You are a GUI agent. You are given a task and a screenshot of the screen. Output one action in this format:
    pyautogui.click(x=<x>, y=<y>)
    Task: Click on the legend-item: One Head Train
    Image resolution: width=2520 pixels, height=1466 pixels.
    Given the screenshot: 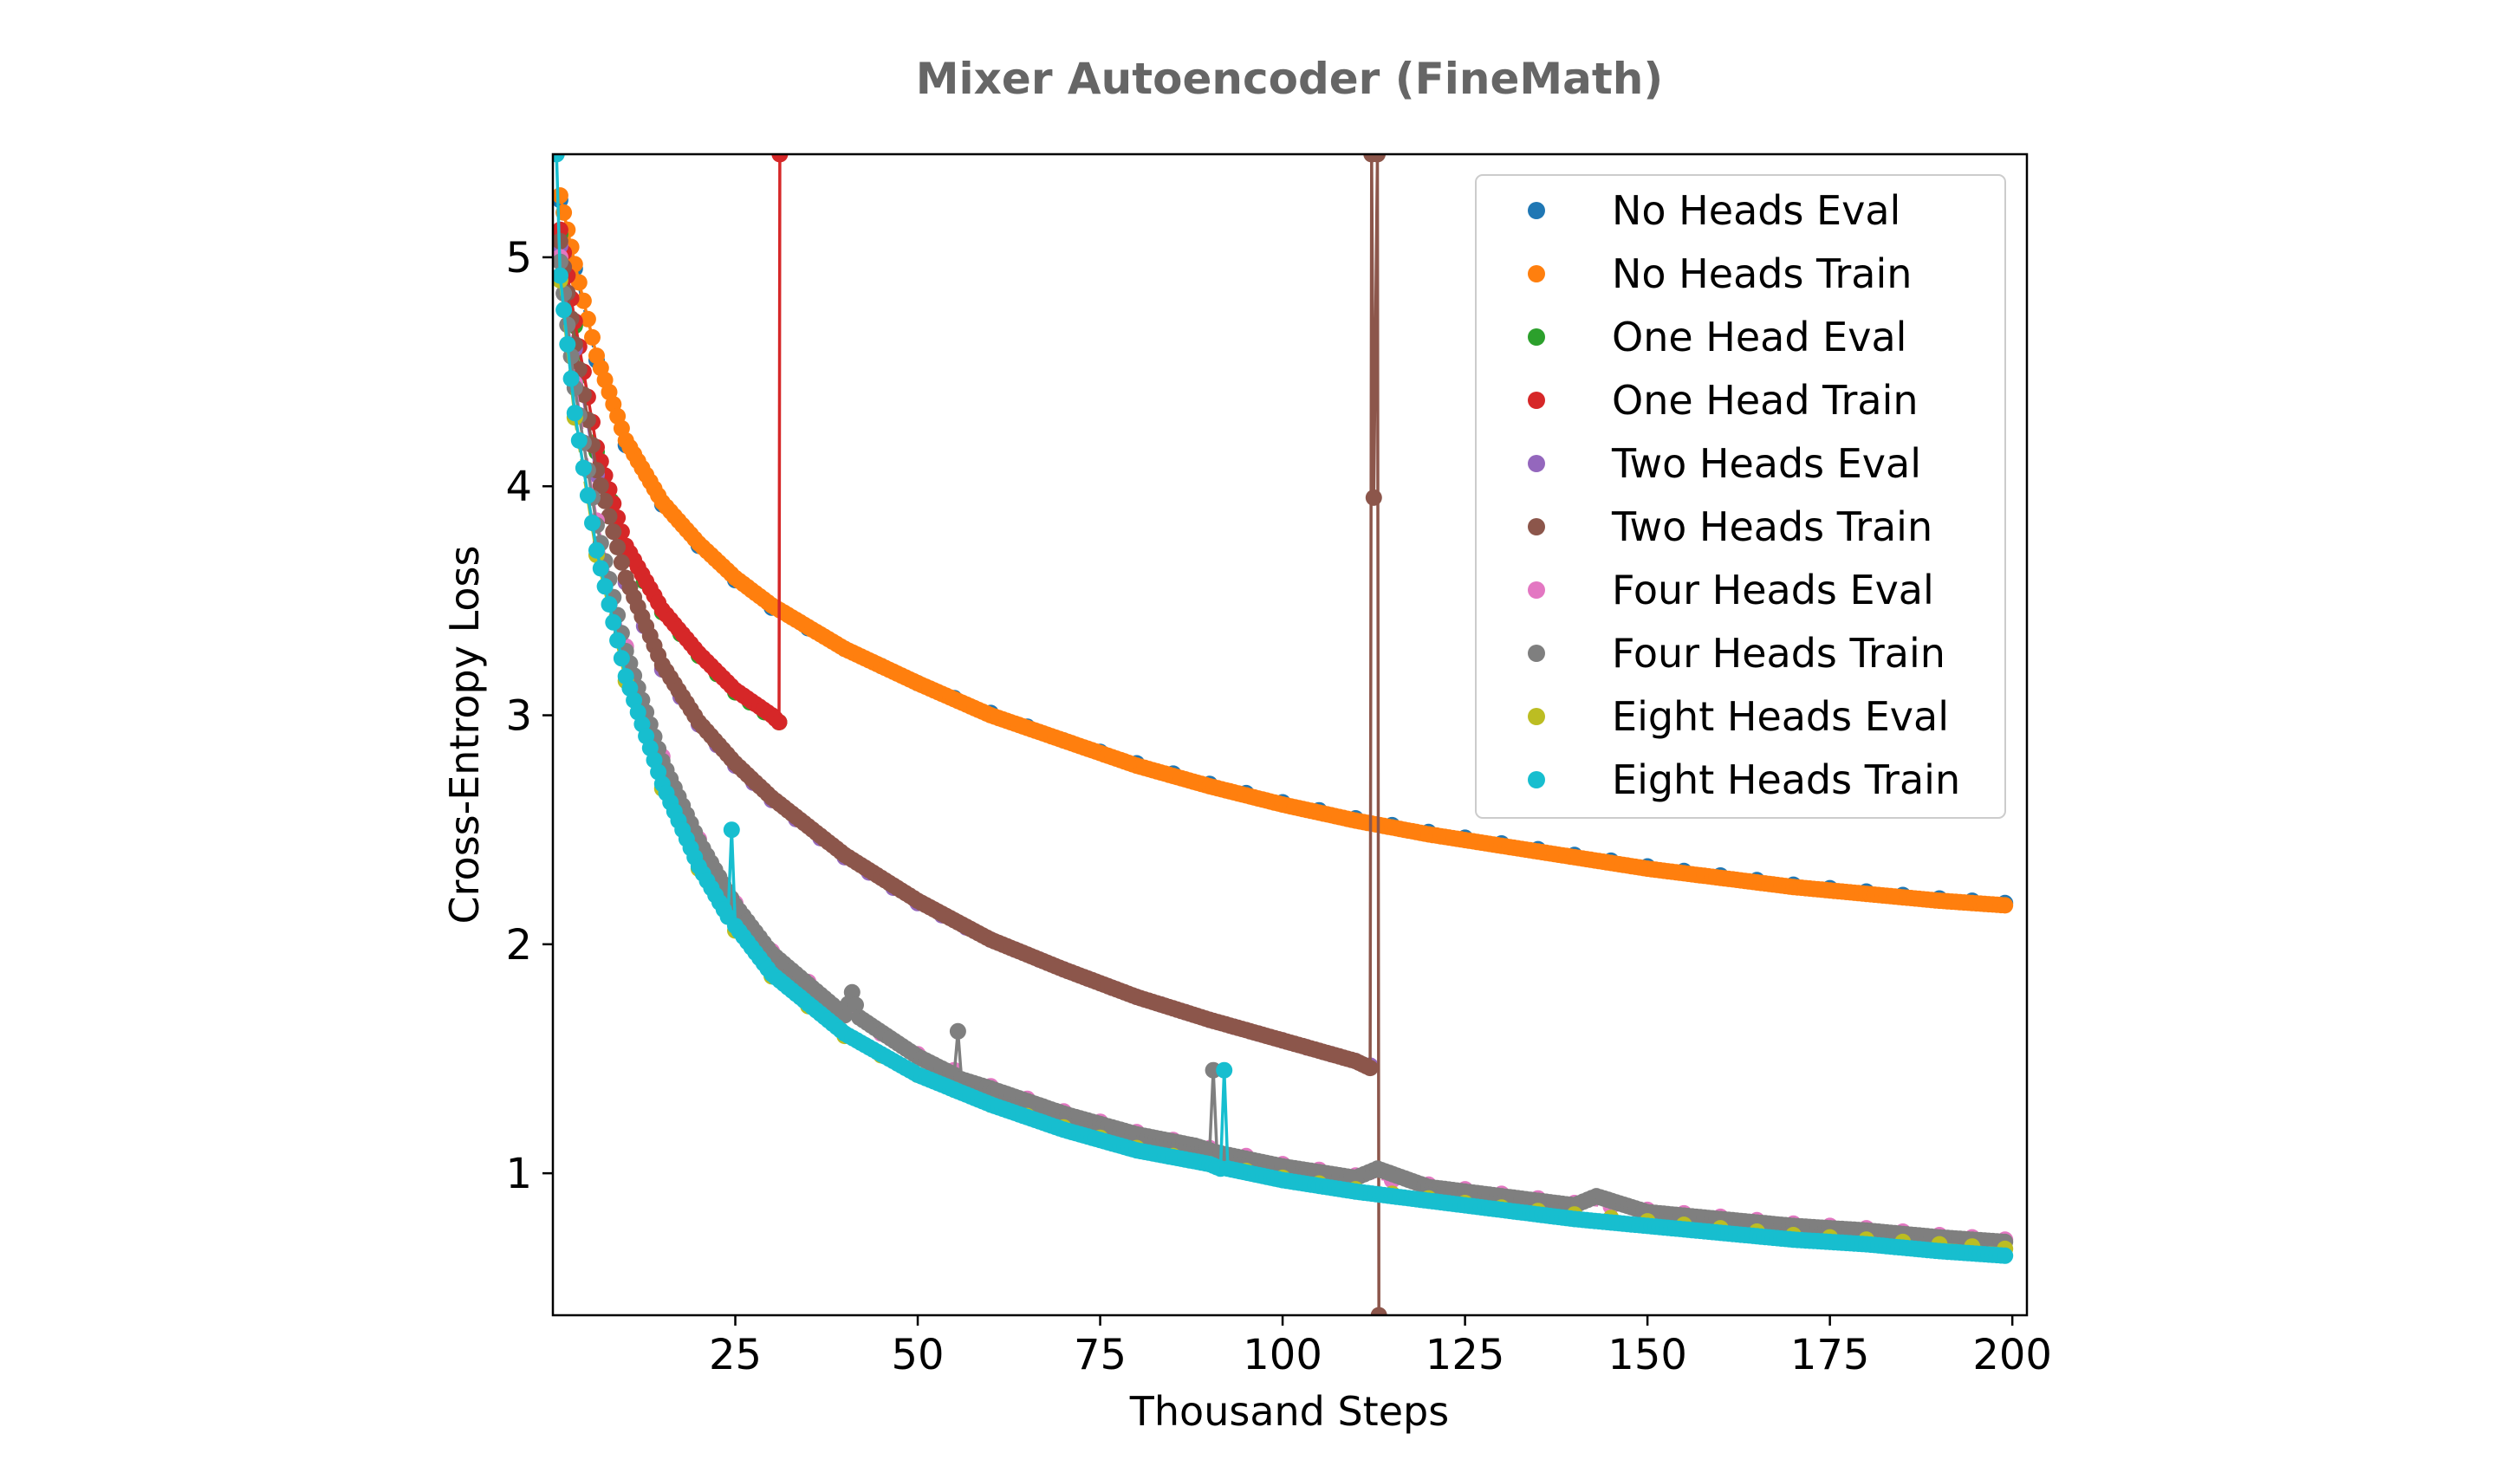 What is the action you would take?
    pyautogui.click(x=1723, y=400)
    